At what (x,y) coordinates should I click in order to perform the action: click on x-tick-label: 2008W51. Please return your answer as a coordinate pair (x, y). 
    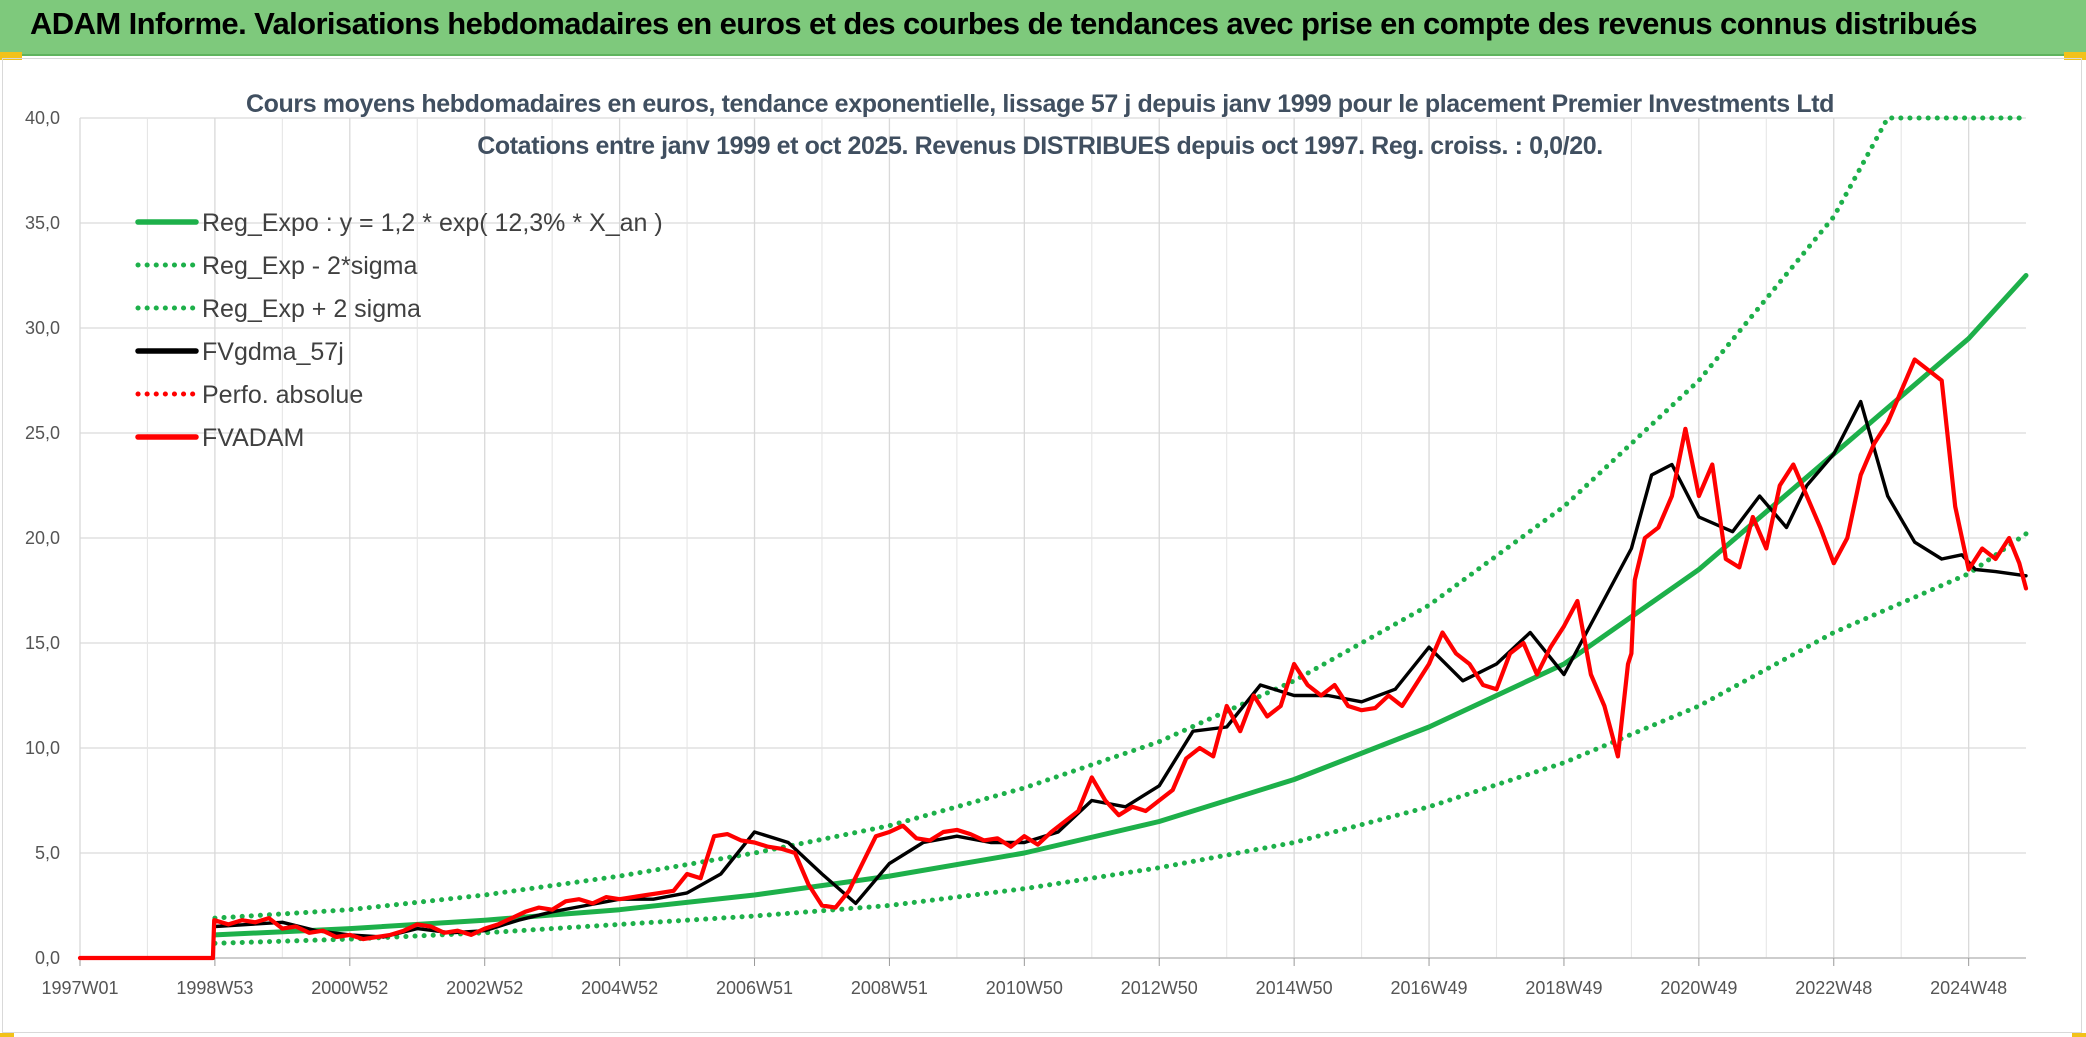
    Looking at the image, I should click on (889, 988).